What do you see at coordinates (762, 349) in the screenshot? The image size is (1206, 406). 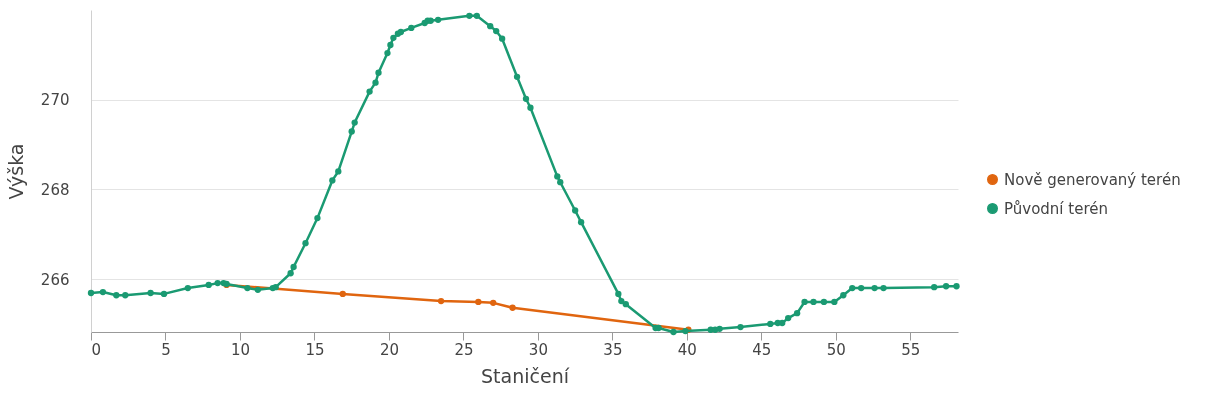 I see `x-tick-label: 45` at bounding box center [762, 349].